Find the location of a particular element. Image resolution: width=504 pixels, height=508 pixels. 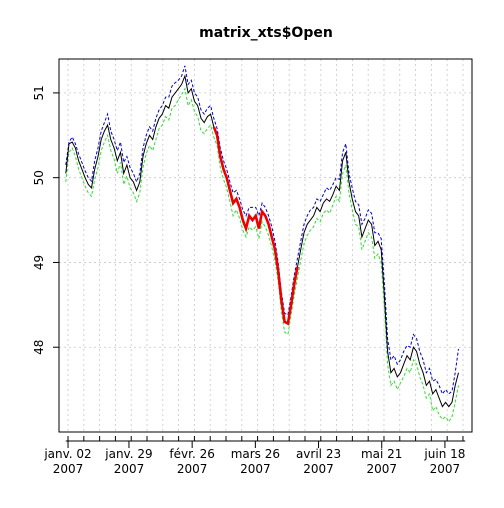

x-tick-label: juin 18 is located at coordinates (444, 454).